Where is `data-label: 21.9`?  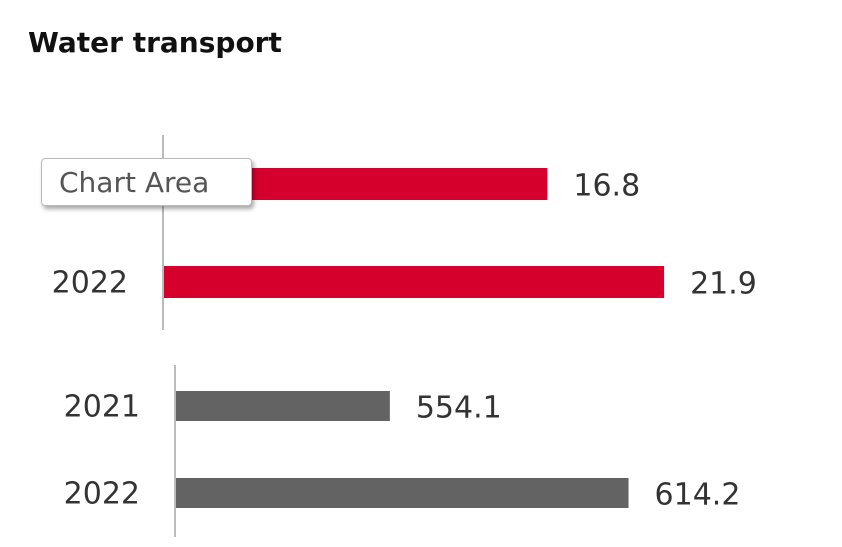
data-label: 21.9 is located at coordinates (723, 284).